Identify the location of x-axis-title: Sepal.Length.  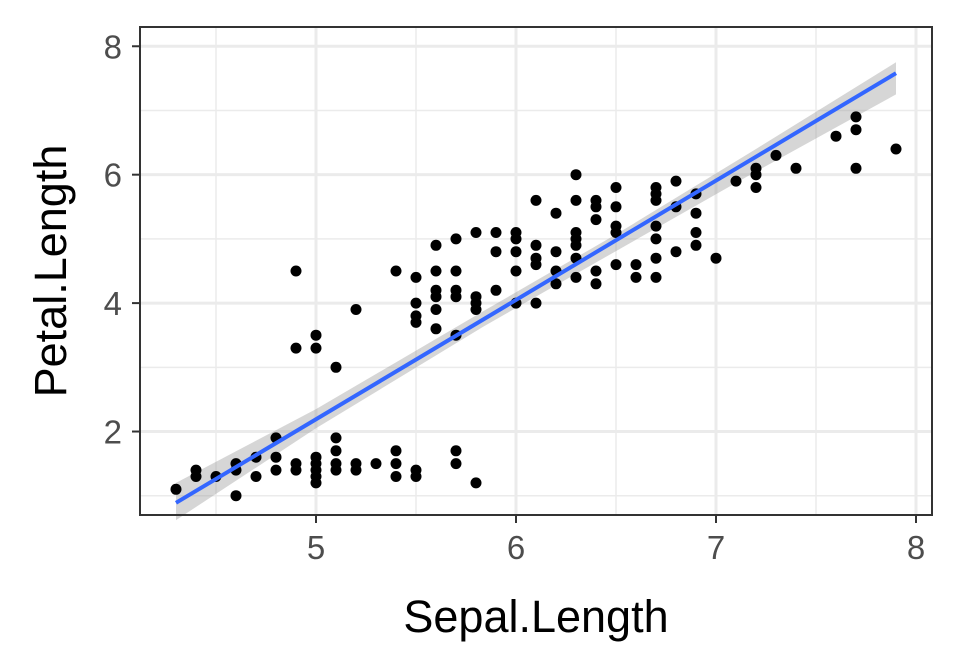
(535, 616).